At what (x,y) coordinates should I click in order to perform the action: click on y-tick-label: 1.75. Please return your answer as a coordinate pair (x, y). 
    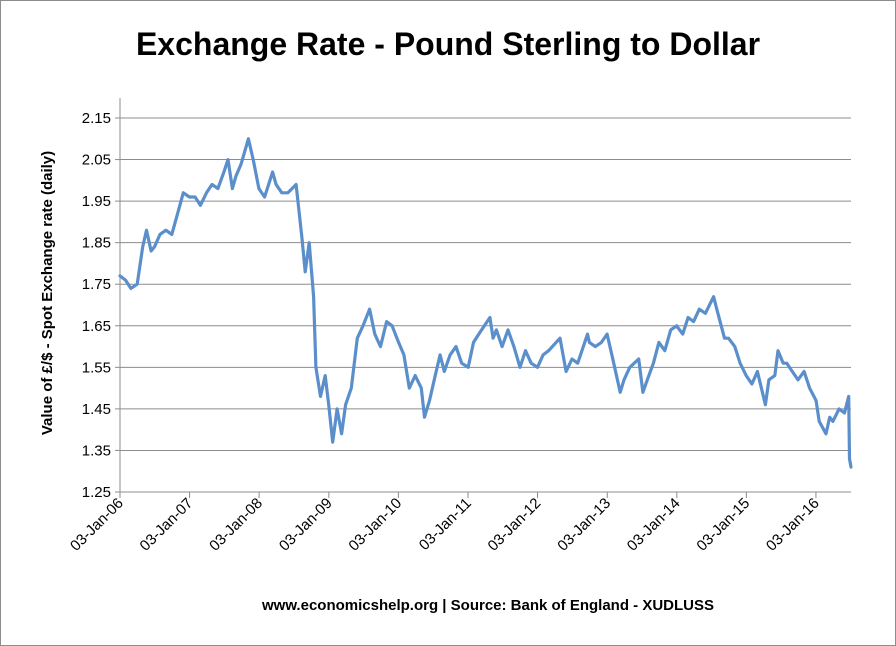
    Looking at the image, I should click on (96, 284).